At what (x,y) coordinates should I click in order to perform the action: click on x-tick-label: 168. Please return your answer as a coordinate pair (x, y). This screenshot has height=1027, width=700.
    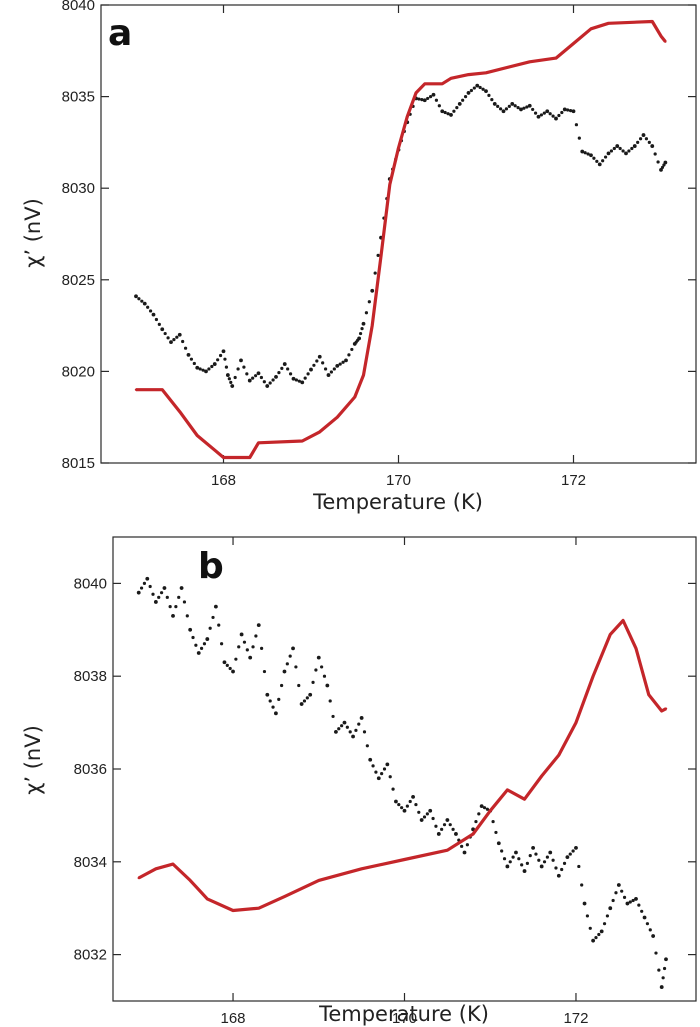
    Looking at the image, I should click on (233, 1018).